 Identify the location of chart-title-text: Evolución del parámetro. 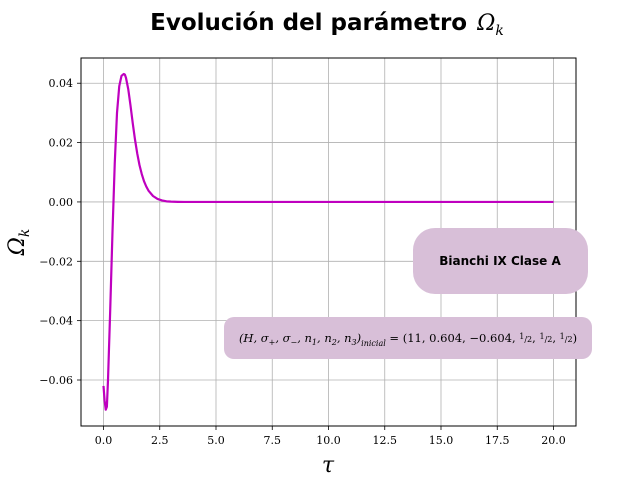
(308, 23).